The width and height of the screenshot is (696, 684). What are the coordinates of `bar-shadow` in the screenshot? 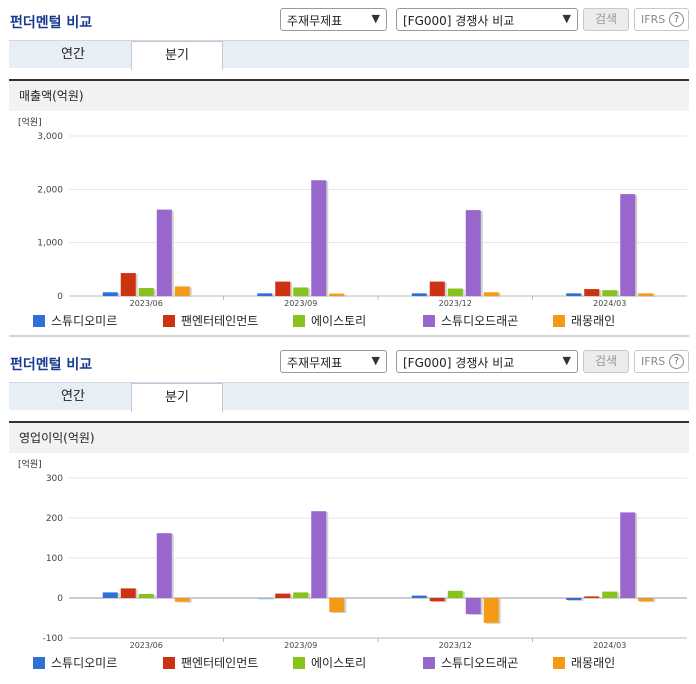 It's located at (267, 599).